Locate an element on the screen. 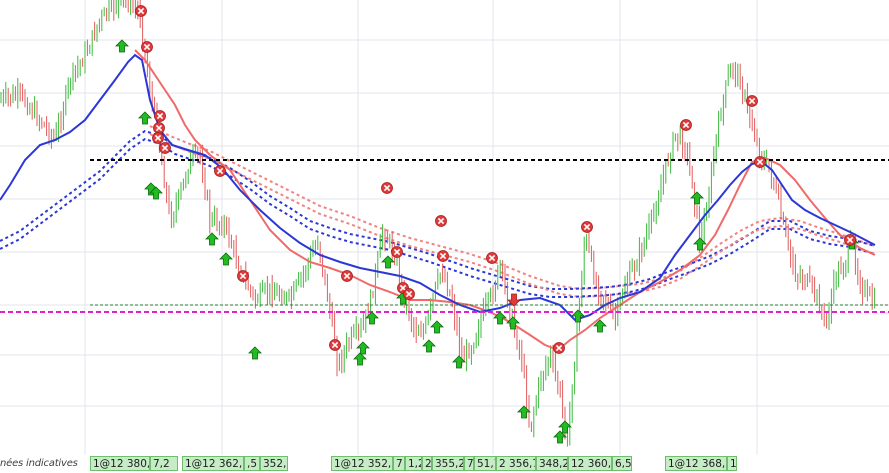 The width and height of the screenshot is (889, 473). trade-label: 1@12 362,7 is located at coordinates (213, 463).